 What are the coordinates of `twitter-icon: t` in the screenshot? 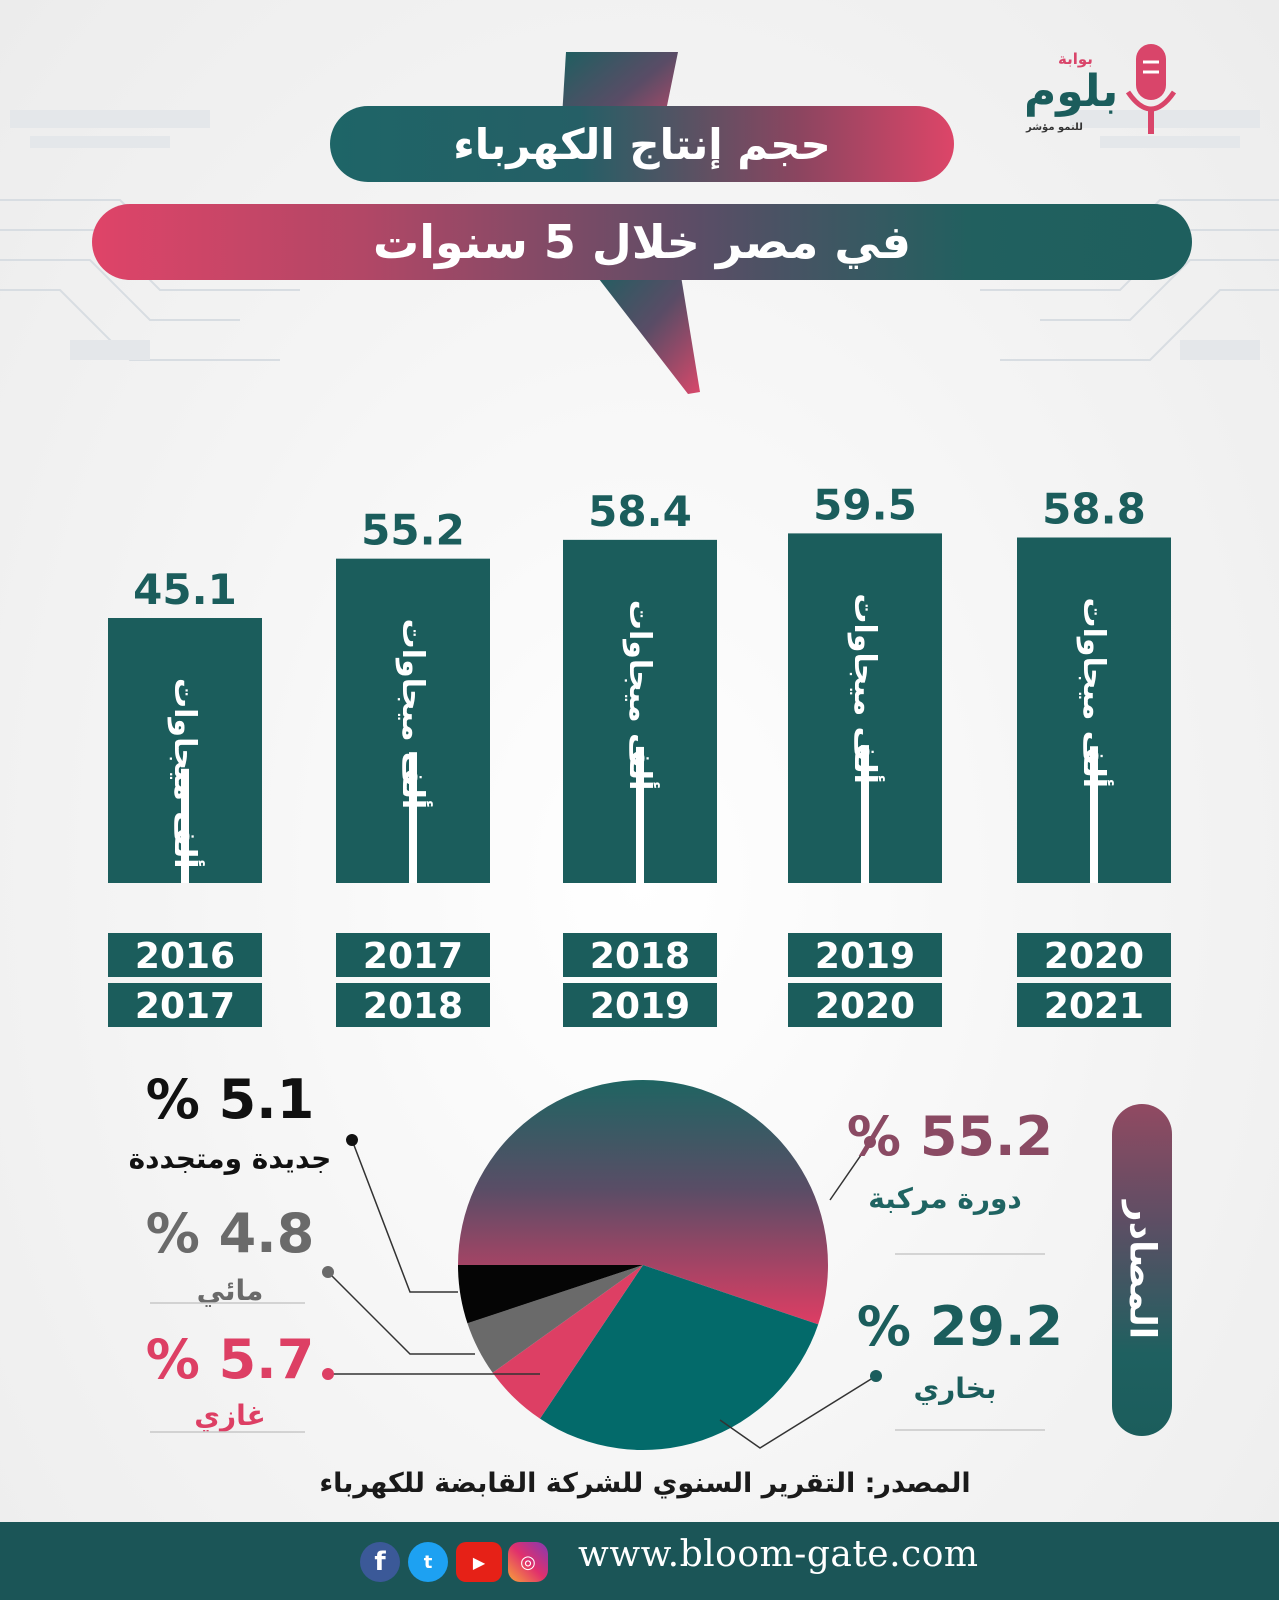 It's located at (428, 1562).